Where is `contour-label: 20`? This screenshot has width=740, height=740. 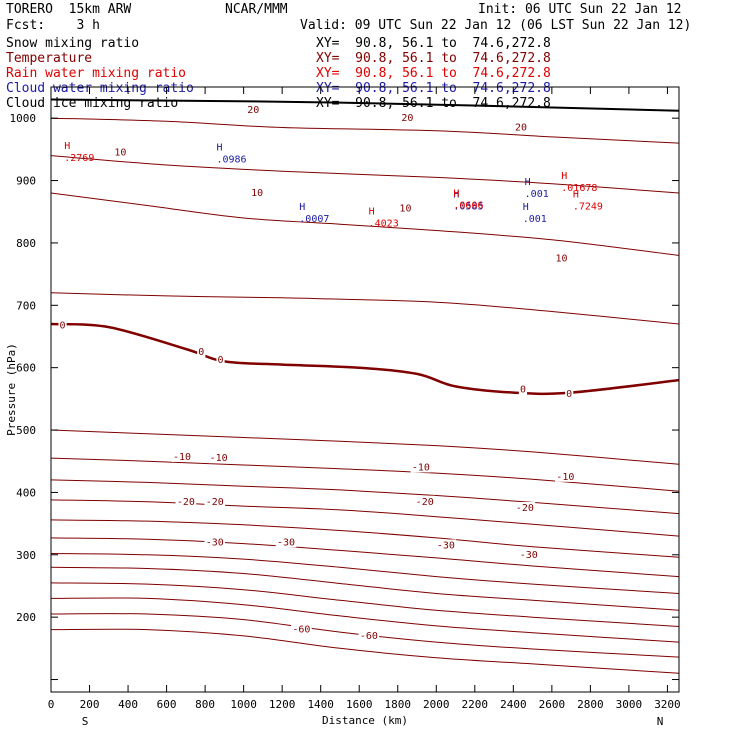
contour-label: 20 is located at coordinates (521, 128).